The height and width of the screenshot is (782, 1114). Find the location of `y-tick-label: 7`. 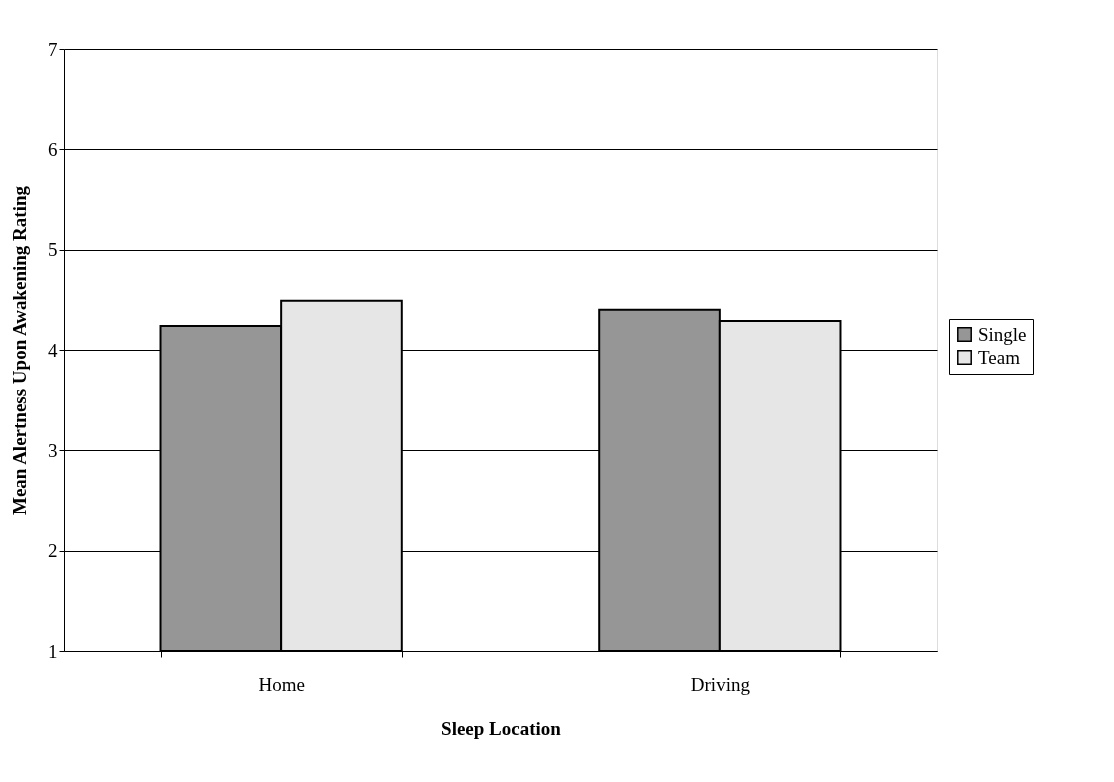

y-tick-label: 7 is located at coordinates (53, 49).